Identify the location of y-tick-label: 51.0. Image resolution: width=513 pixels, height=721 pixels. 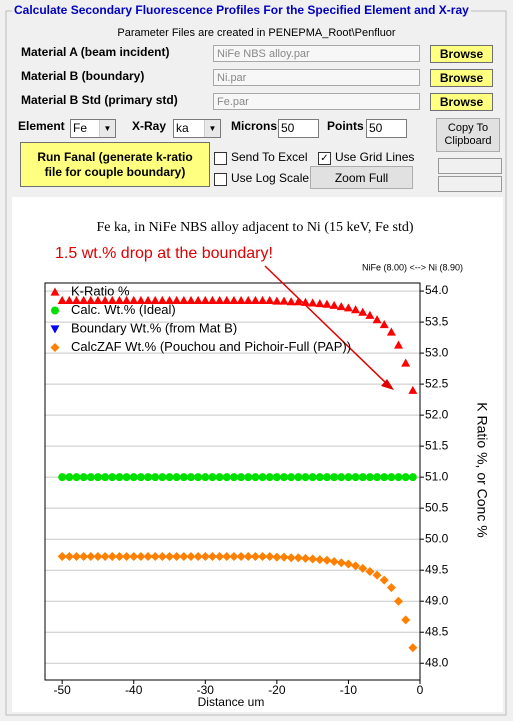
(437, 476).